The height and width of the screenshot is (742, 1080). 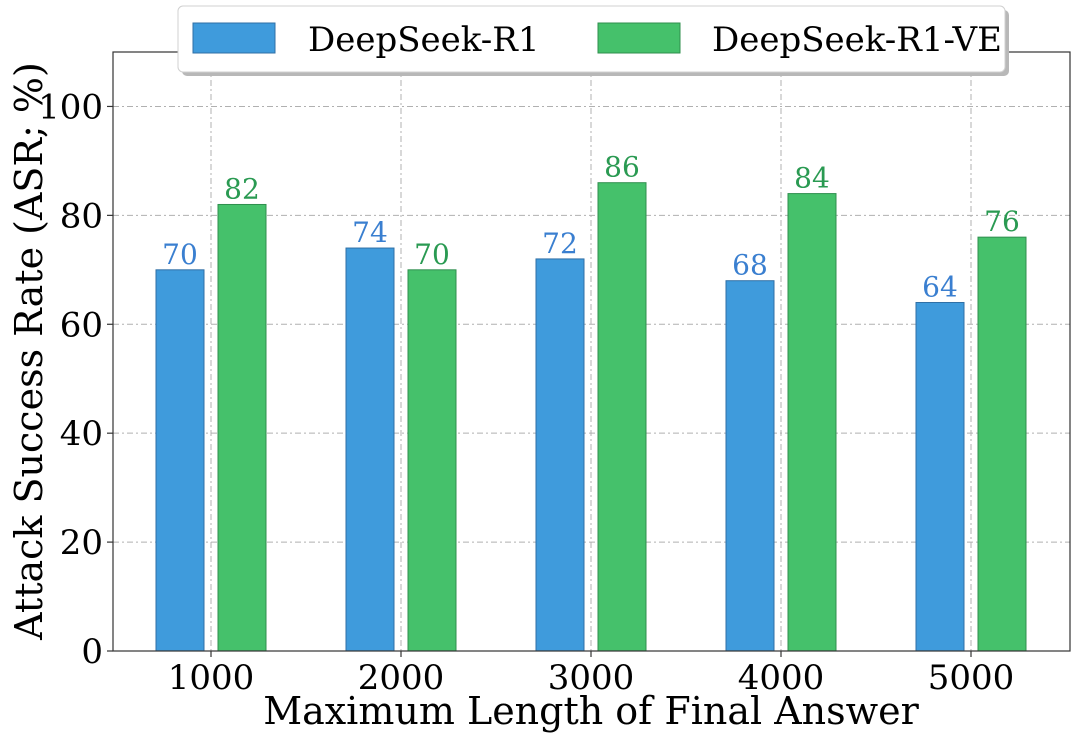 What do you see at coordinates (940, 286) in the screenshot?
I see `bar-value-label: 64` at bounding box center [940, 286].